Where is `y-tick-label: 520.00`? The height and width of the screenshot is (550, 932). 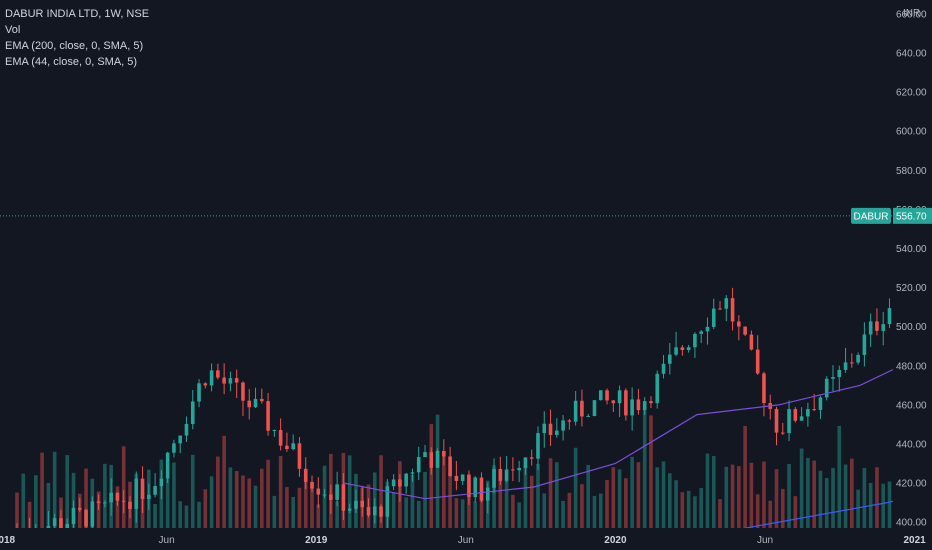
y-tick-label: 520.00 is located at coordinates (911, 288).